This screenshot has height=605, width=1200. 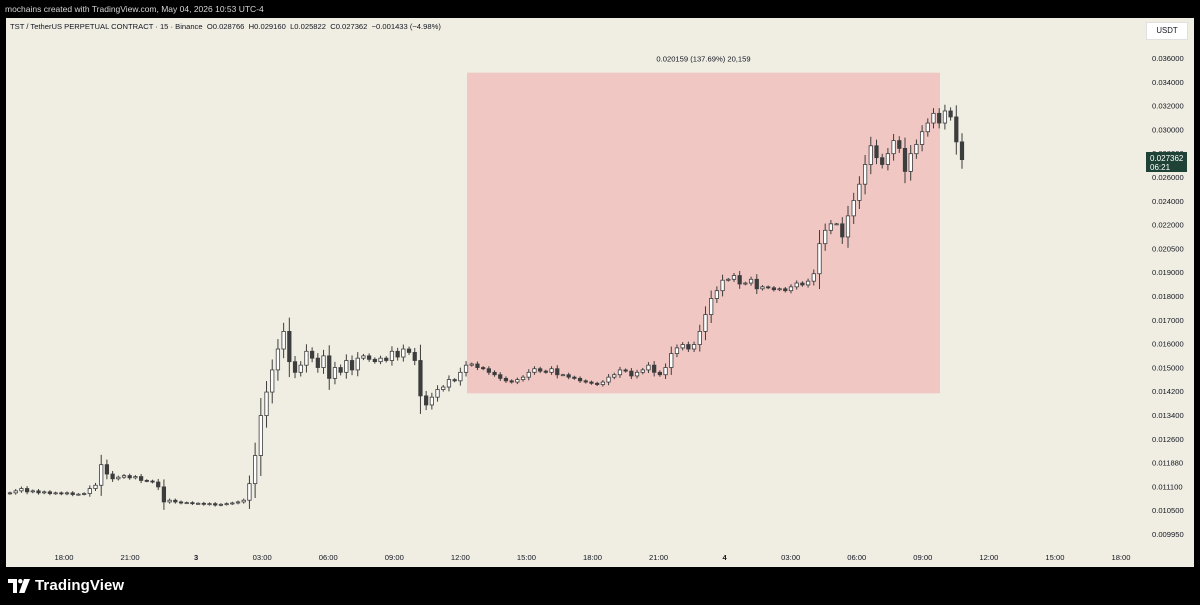 What do you see at coordinates (922, 557) in the screenshot?
I see `time-tick-label: 09:00` at bounding box center [922, 557].